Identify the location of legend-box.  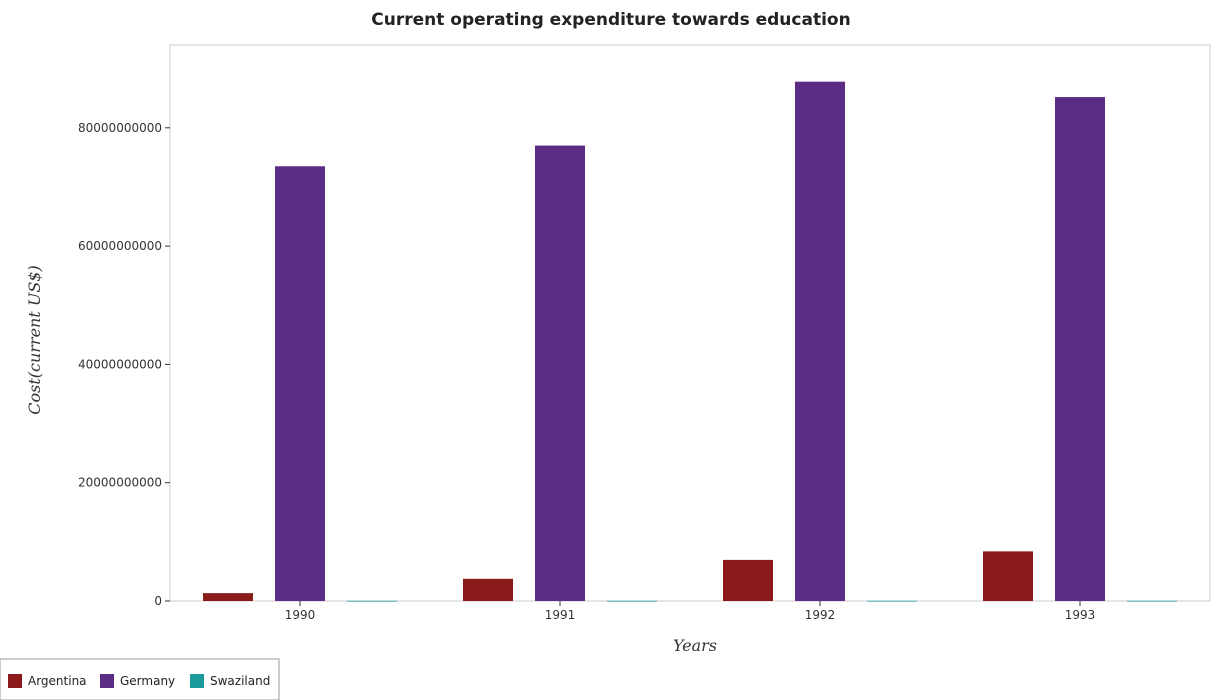
(140, 679).